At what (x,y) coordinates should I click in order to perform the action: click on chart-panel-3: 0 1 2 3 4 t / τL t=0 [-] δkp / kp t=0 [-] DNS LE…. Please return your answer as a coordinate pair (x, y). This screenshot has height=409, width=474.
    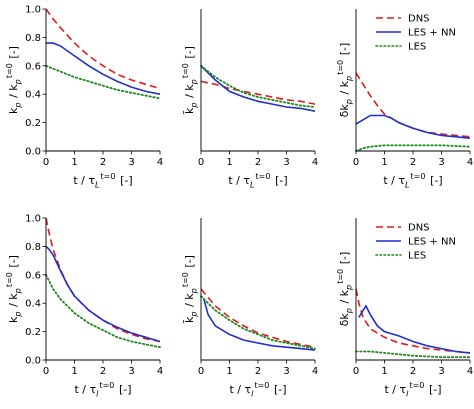
    Looking at the image, I should click on (404, 99).